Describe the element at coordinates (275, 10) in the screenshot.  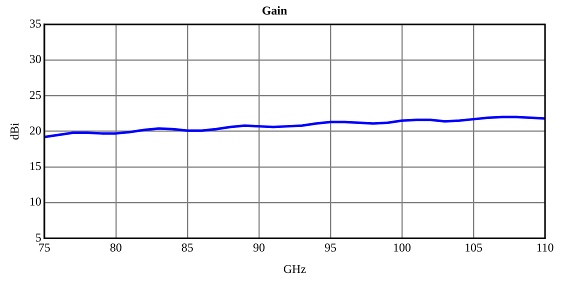
I see `chart-title: Gain` at that location.